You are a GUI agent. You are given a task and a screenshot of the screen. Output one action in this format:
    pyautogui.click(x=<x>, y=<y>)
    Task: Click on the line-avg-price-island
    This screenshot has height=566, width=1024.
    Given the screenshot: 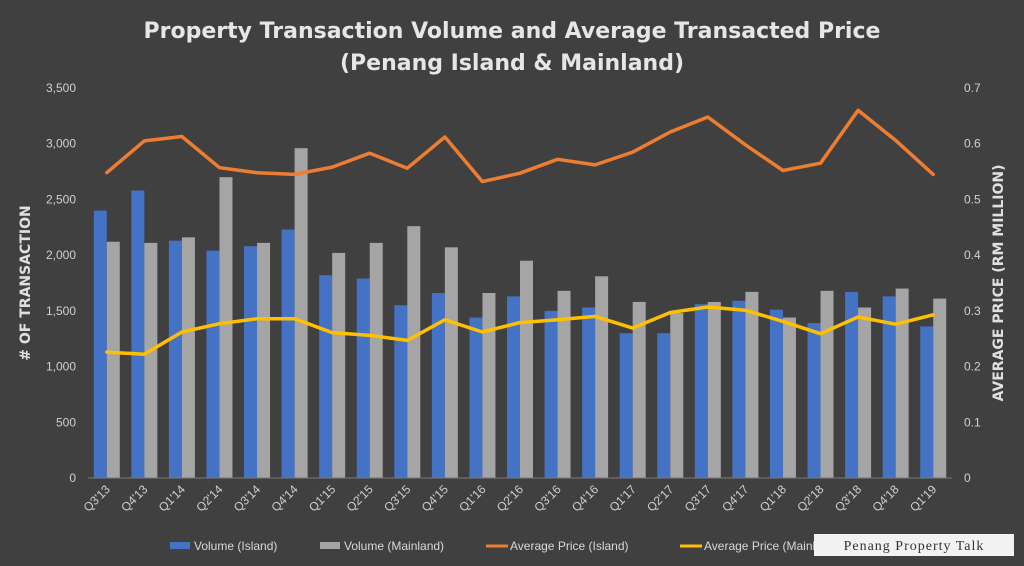 What is the action you would take?
    pyautogui.click(x=520, y=146)
    